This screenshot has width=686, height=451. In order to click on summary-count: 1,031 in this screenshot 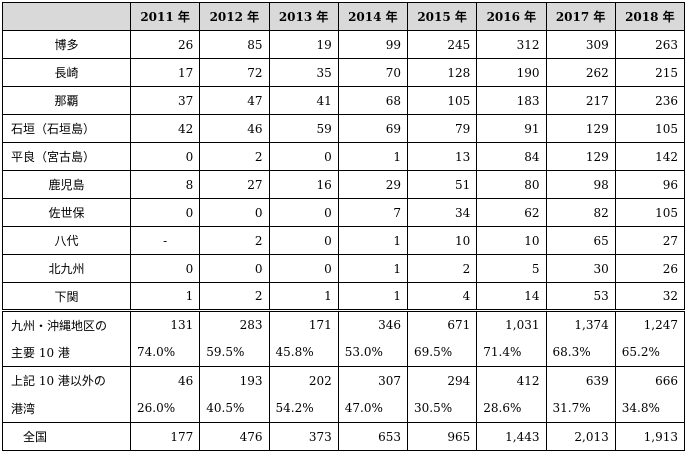, I will do `click(511, 324)`.